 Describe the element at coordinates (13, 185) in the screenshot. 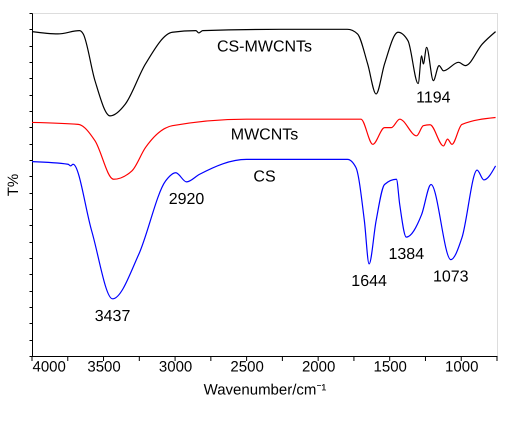

I see `y-axis-title: T%` at that location.